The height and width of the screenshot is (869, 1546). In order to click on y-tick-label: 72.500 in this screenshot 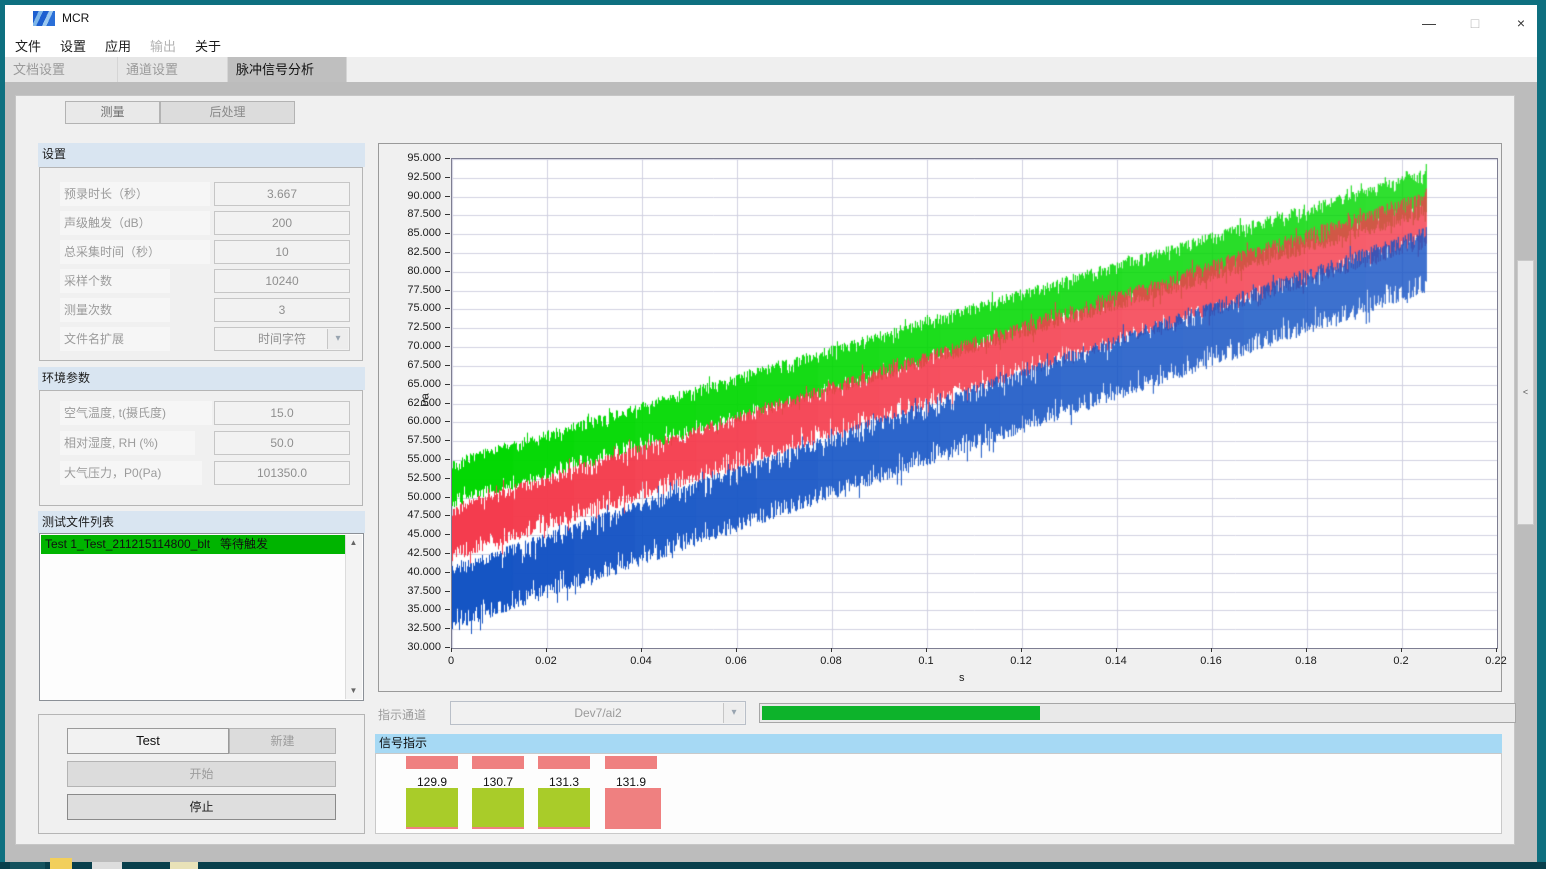, I will do `click(424, 327)`.